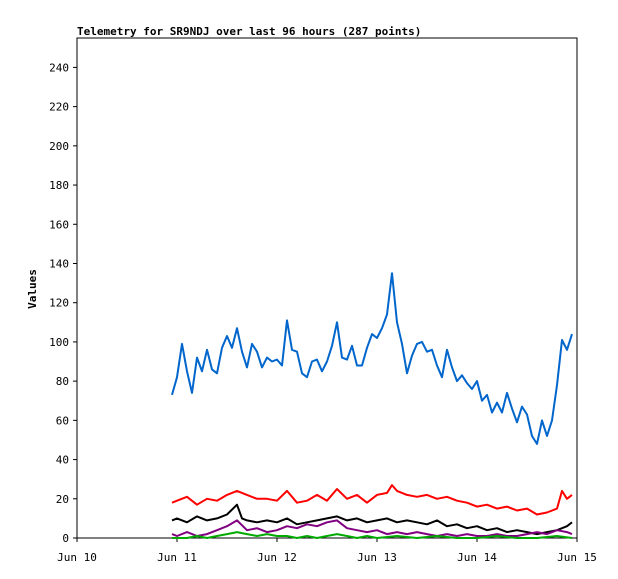  Describe the element at coordinates (277, 557) in the screenshot. I see `x-tick-label: Jun 12` at that location.